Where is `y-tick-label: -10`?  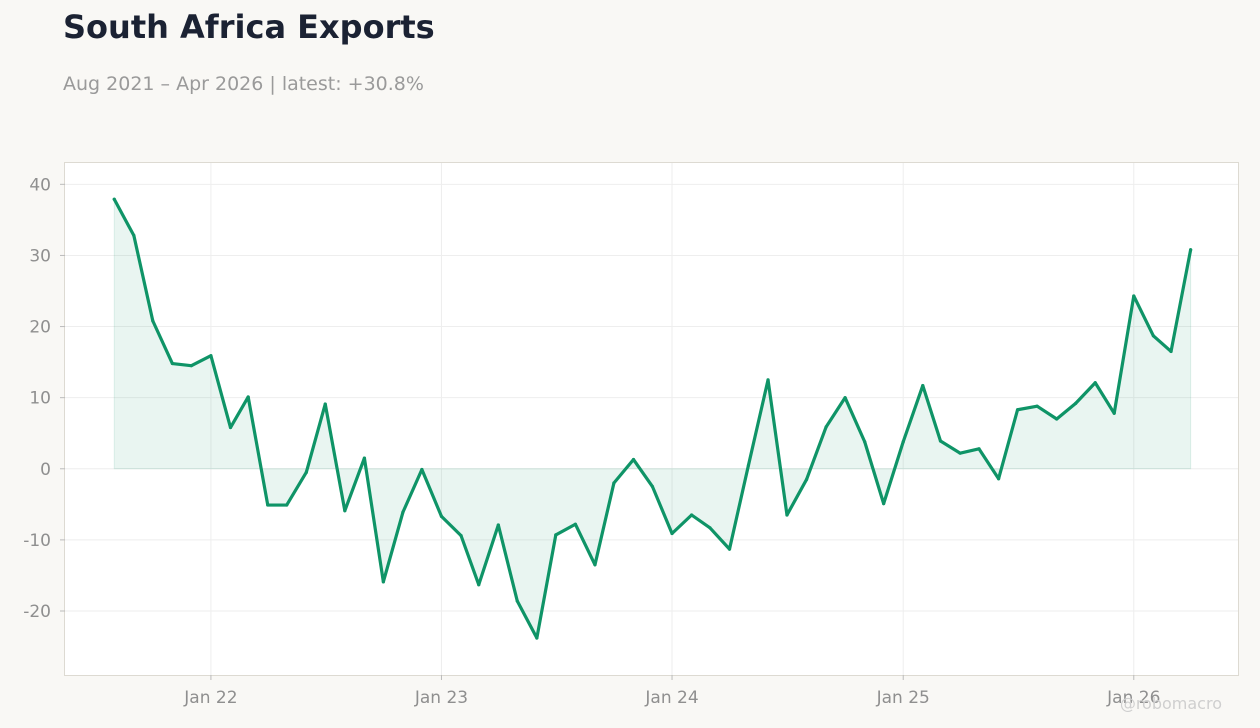 y-tick-label: -10 is located at coordinates (37, 541).